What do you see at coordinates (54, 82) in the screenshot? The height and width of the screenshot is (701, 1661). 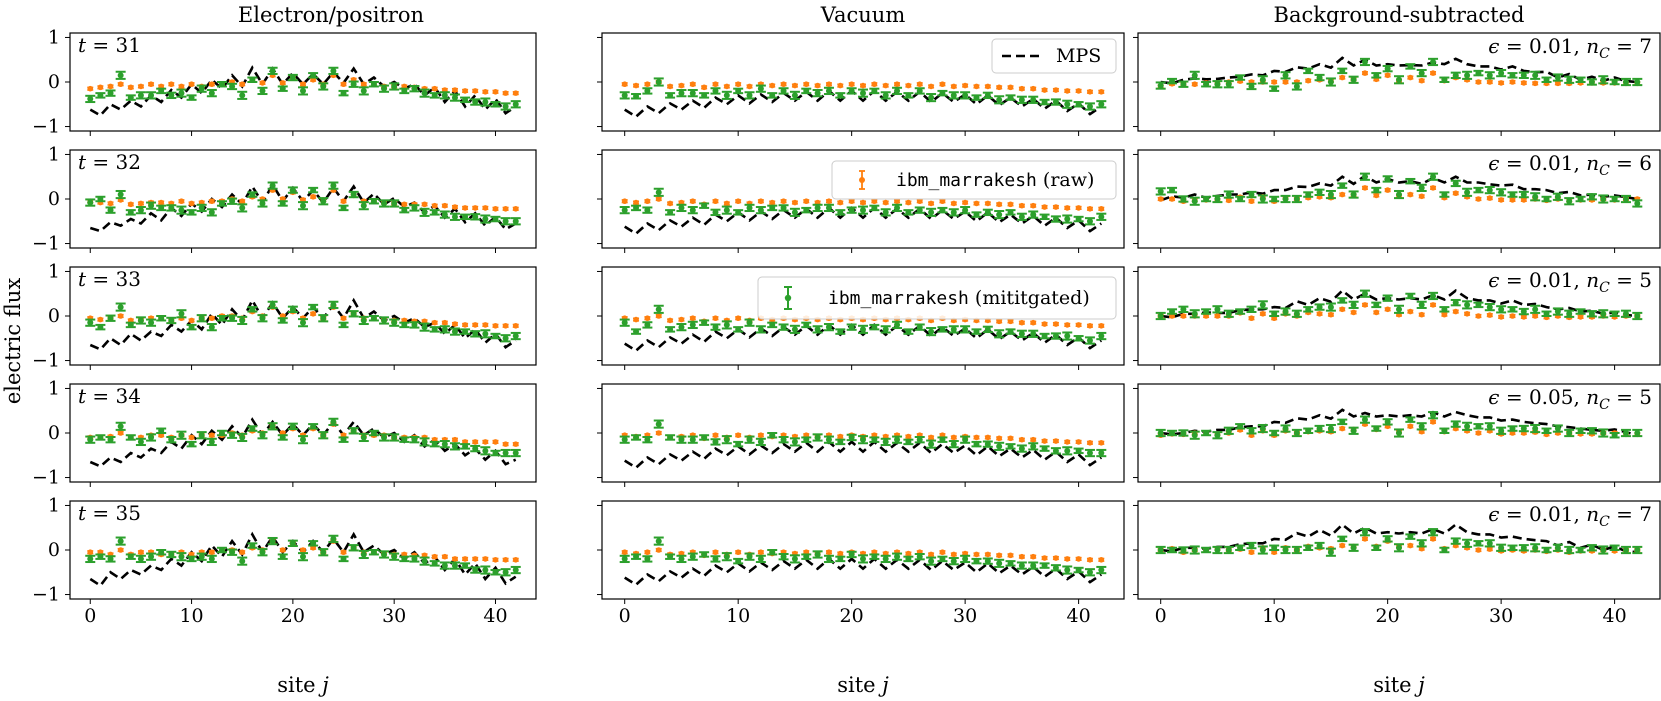 I see `y-tick-label: 0` at bounding box center [54, 82].